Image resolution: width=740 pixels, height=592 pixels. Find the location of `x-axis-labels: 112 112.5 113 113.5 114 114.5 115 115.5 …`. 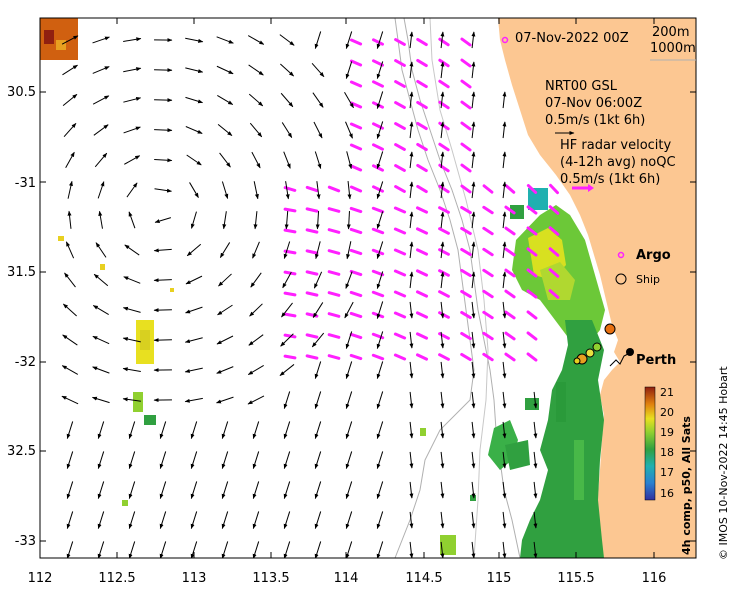

x-axis-labels: 112 112.5 113 113.5 114 114.5 115 115.5 … is located at coordinates (347, 578).